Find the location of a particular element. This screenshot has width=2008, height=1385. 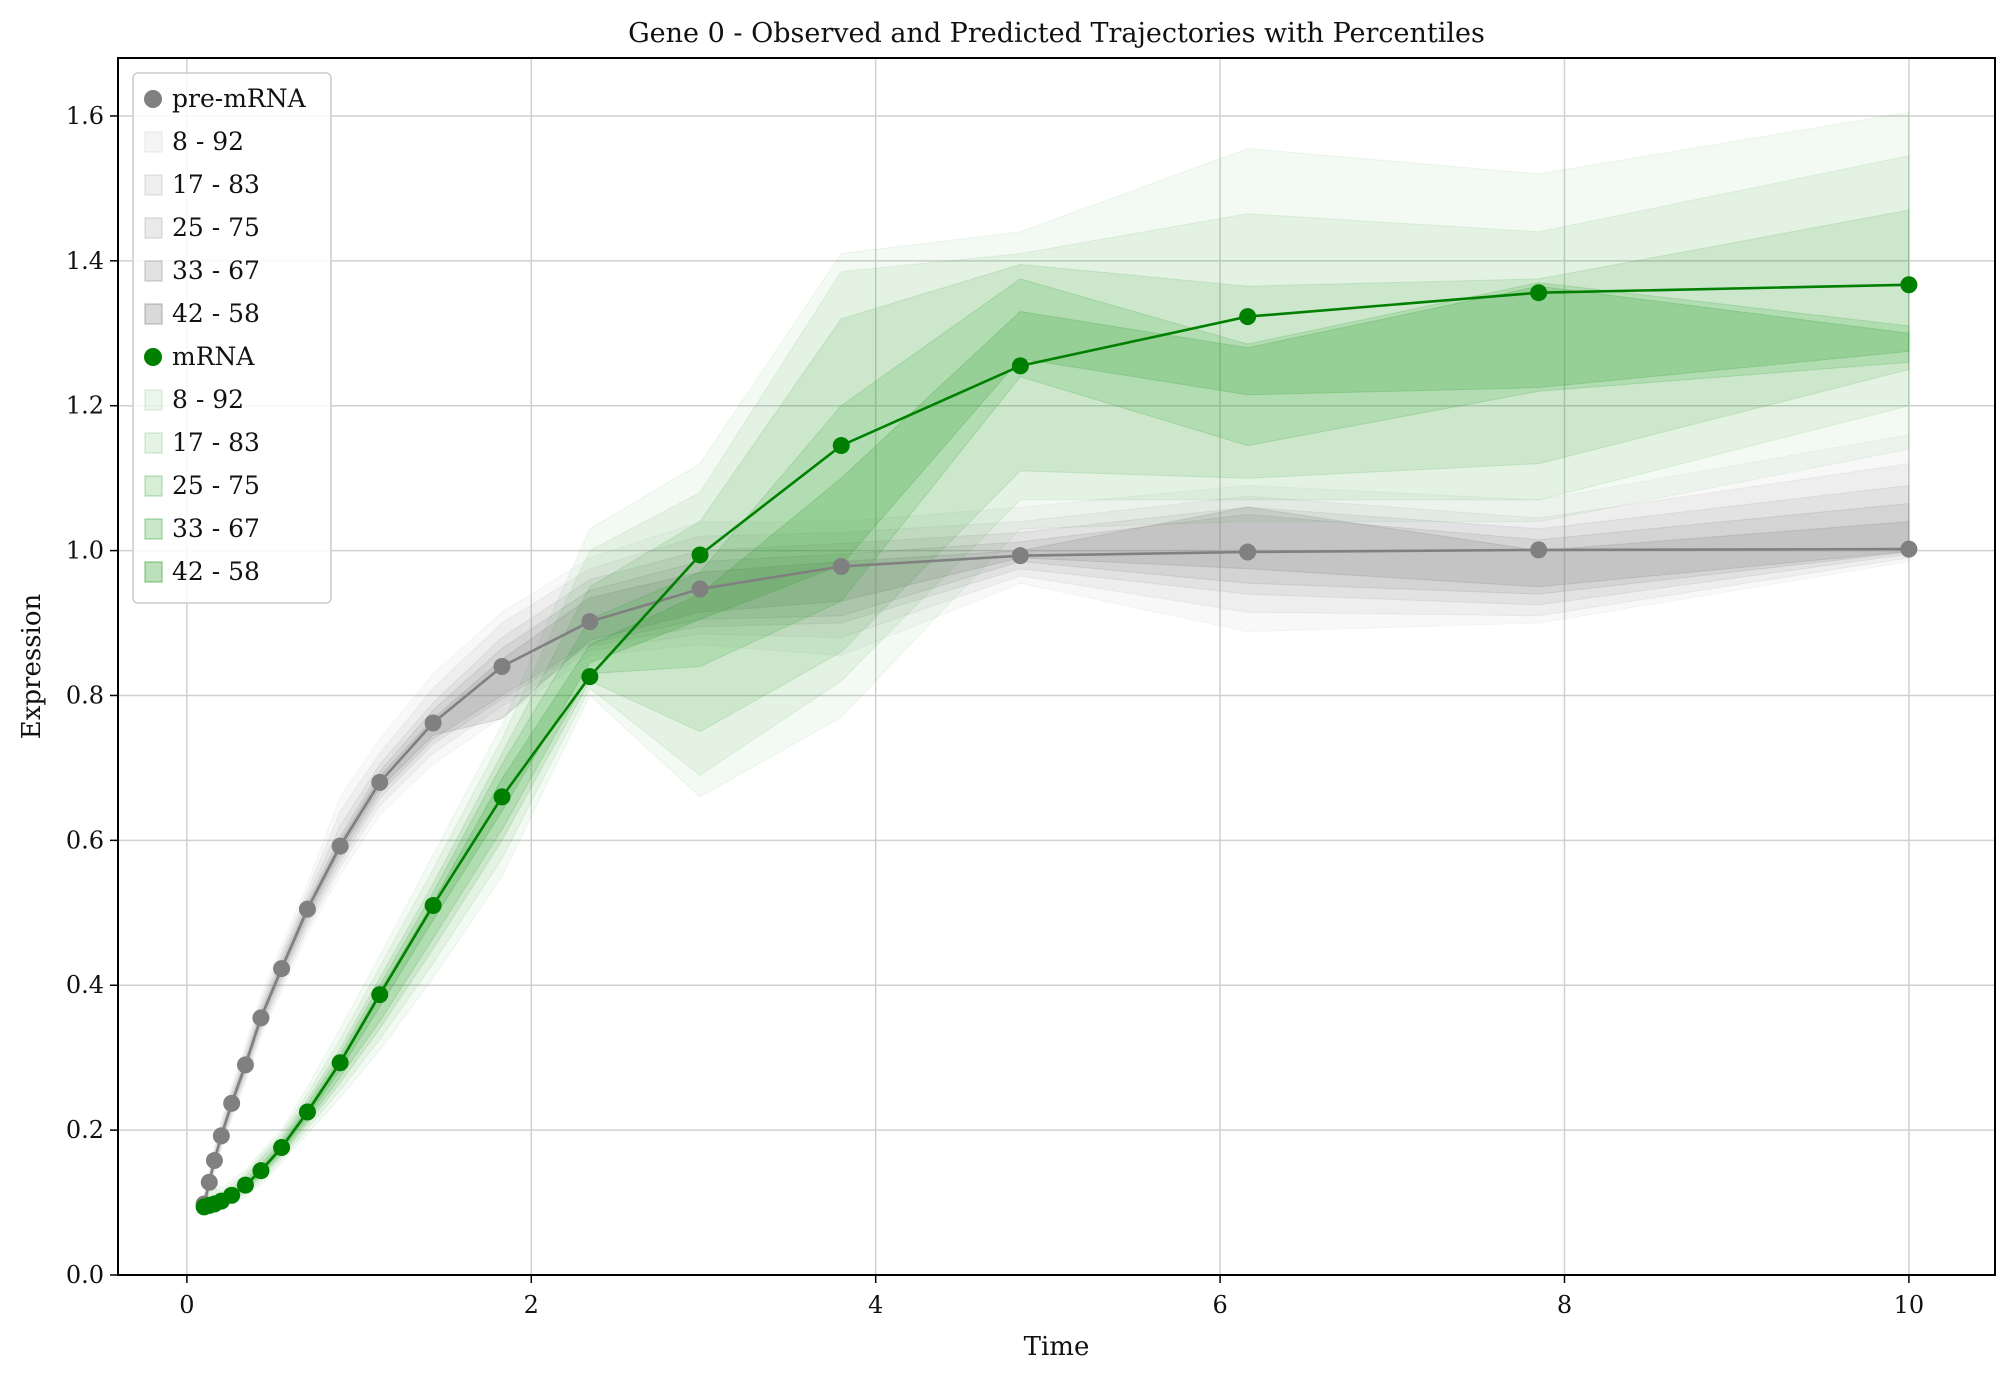

y-tick-label: 0.8 is located at coordinates (85, 695).